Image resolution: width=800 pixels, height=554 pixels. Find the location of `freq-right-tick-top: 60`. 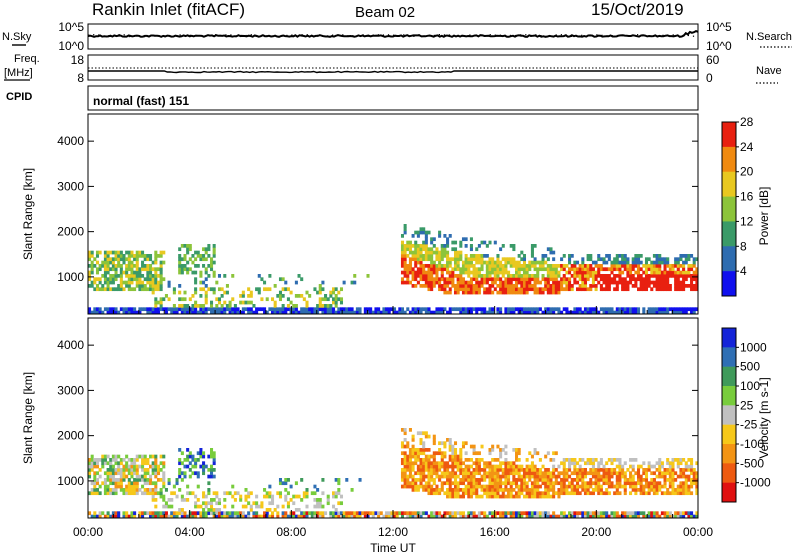

freq-right-tick-top: 60 is located at coordinates (713, 60).